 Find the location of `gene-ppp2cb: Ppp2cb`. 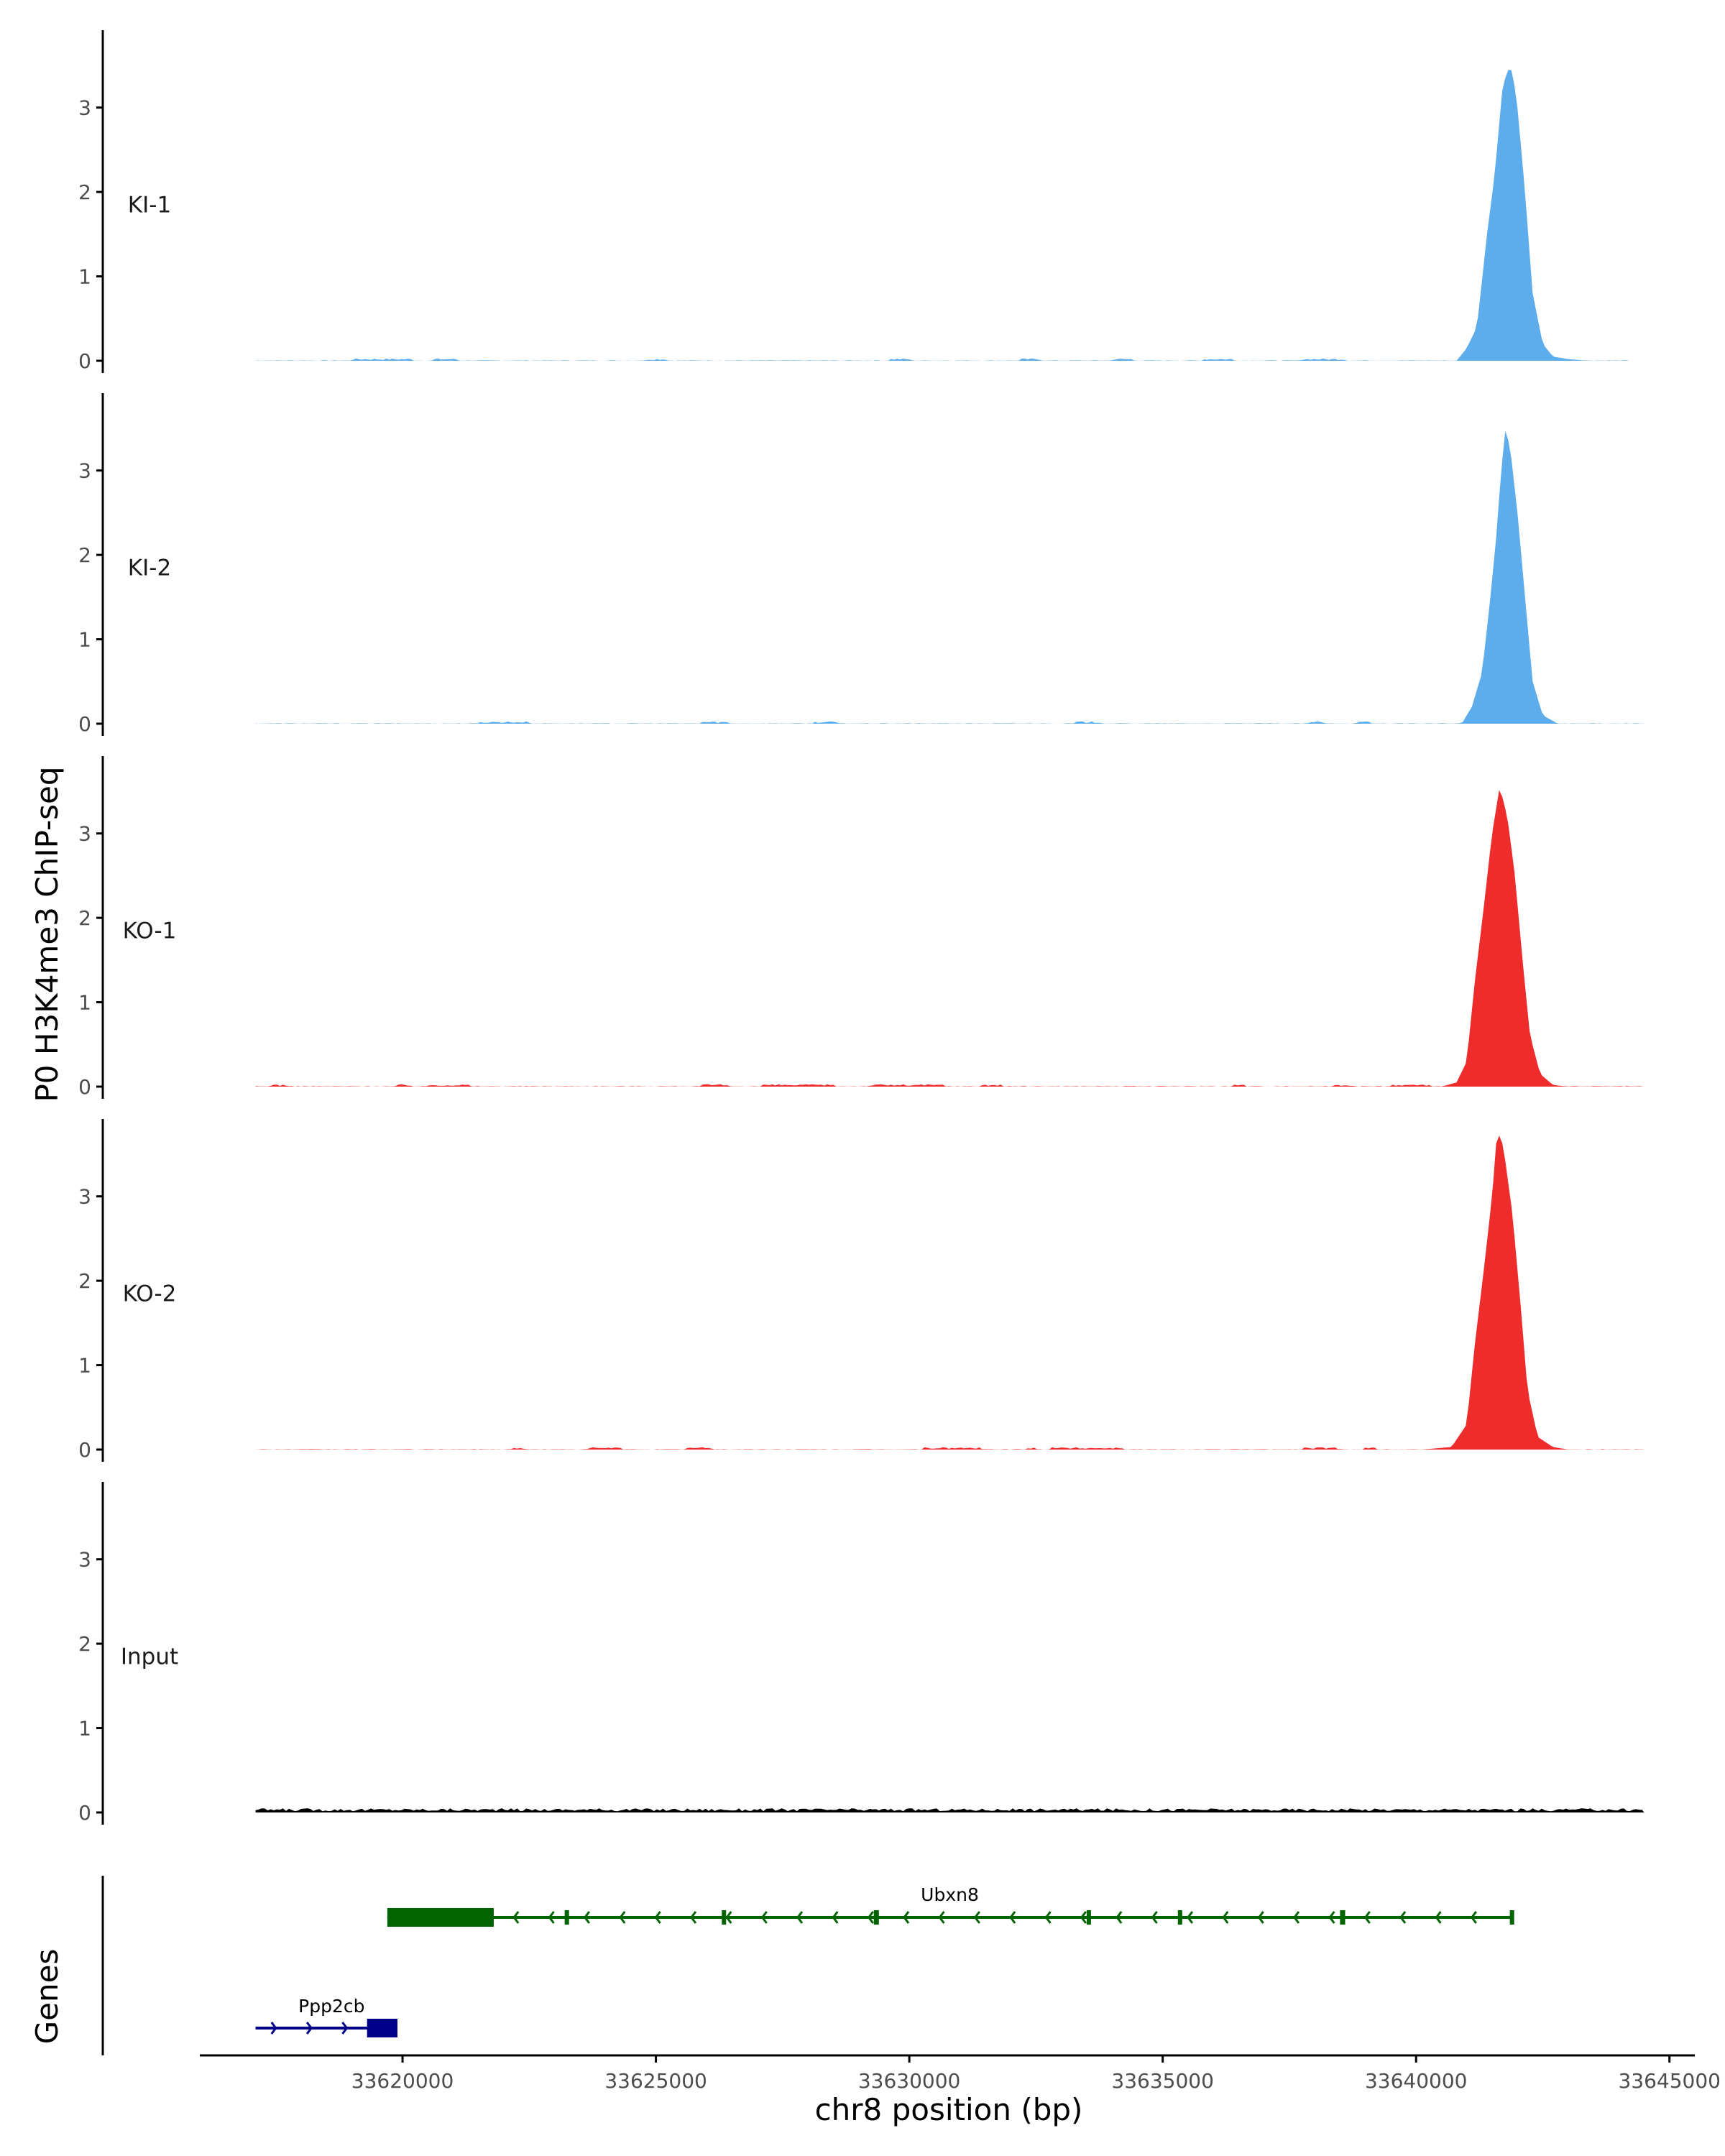

gene-ppp2cb: Ppp2cb is located at coordinates (326, 2017).